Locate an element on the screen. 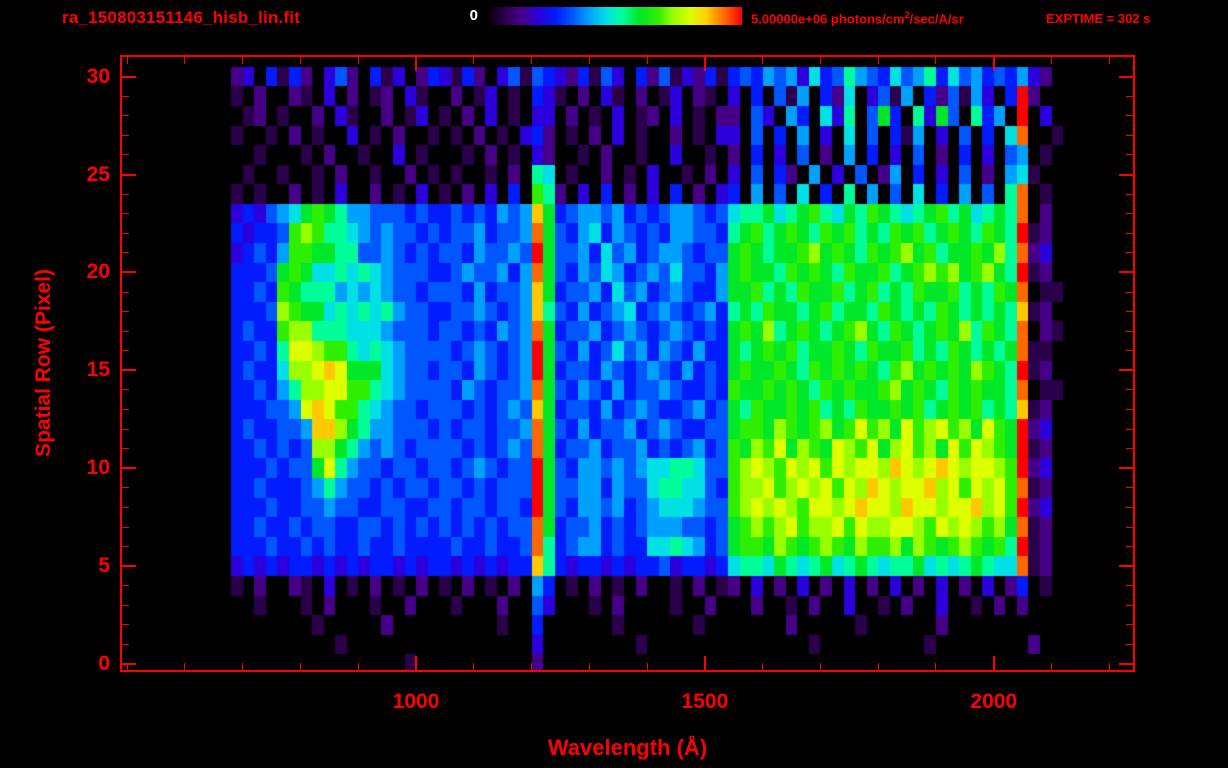  x-tick-label: 1500 is located at coordinates (705, 701).